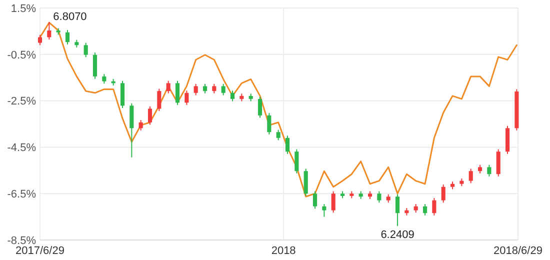  I want to click on x-tick-label: 2018/6/29, so click(518, 251).